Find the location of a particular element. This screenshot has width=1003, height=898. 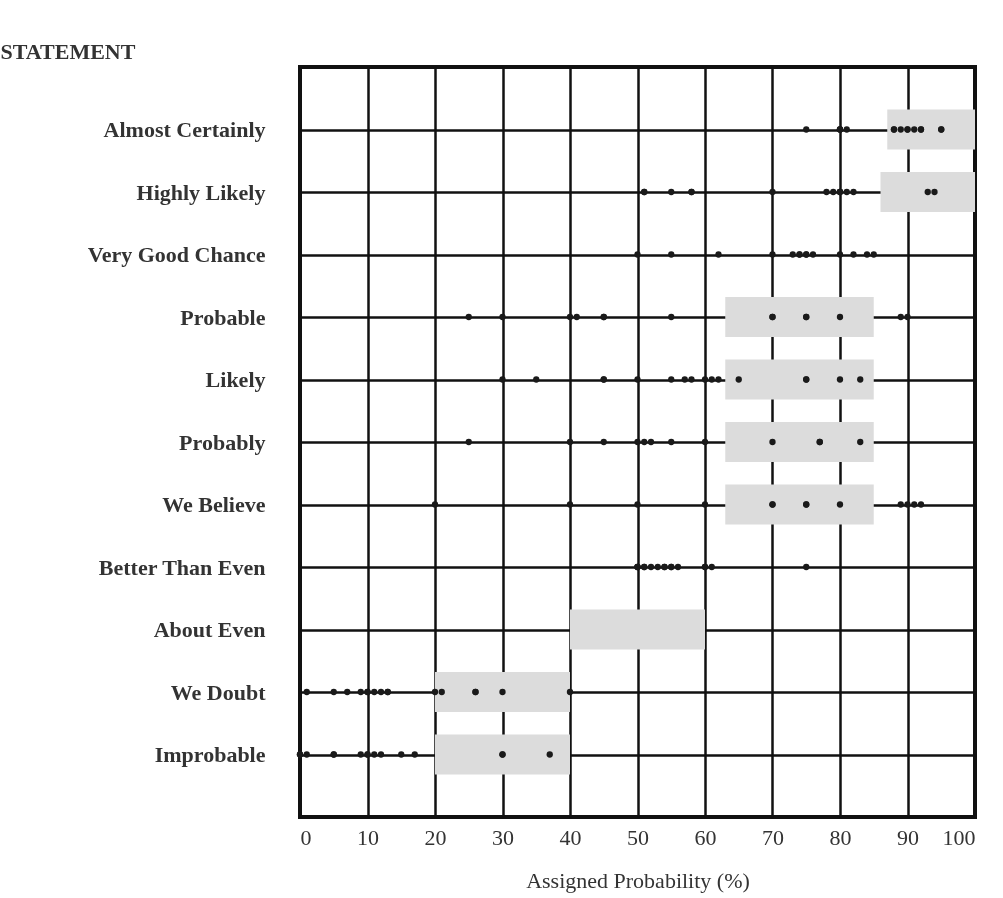

y-tick-label: Improbable is located at coordinates (210, 754).